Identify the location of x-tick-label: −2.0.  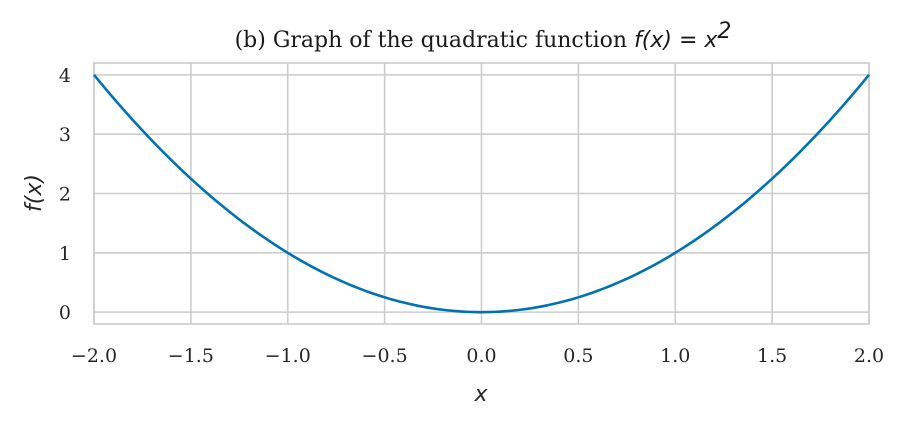
(94, 356).